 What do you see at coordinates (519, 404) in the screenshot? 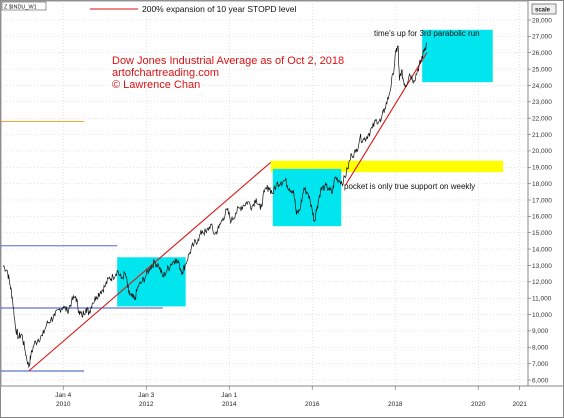
I see `x-tick-label: 2021` at bounding box center [519, 404].